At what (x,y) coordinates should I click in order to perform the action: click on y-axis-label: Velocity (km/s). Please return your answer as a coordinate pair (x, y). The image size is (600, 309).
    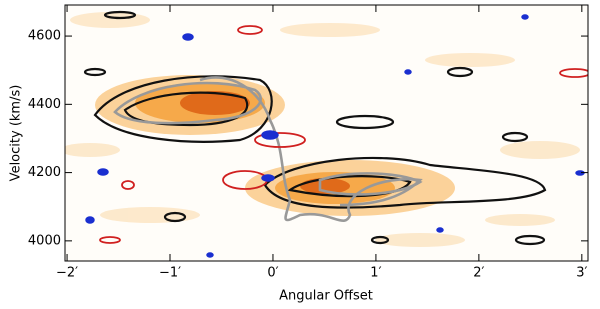
    Looking at the image, I should click on (16, 133).